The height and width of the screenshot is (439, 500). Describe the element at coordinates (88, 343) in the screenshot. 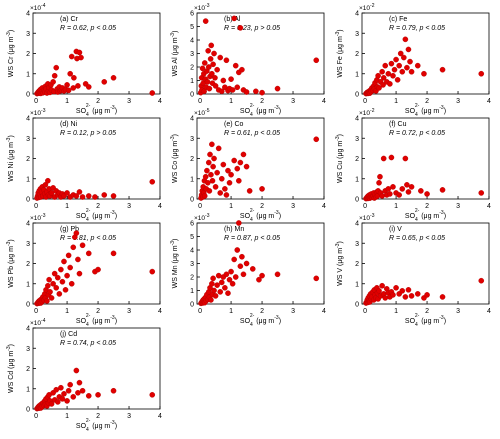

I see `correlation-stat: R = 0.74, p < 0.05` at that location.